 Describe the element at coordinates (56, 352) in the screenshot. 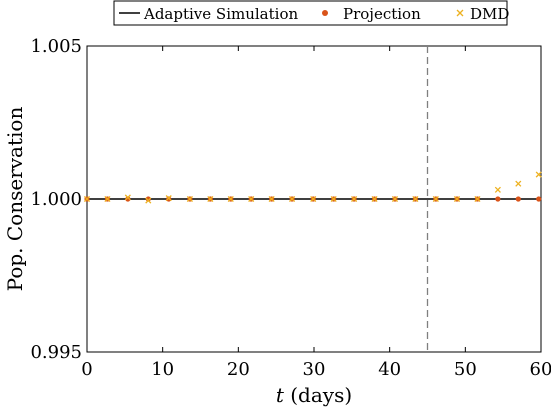

I see `y-tick-label: 0.995` at that location.